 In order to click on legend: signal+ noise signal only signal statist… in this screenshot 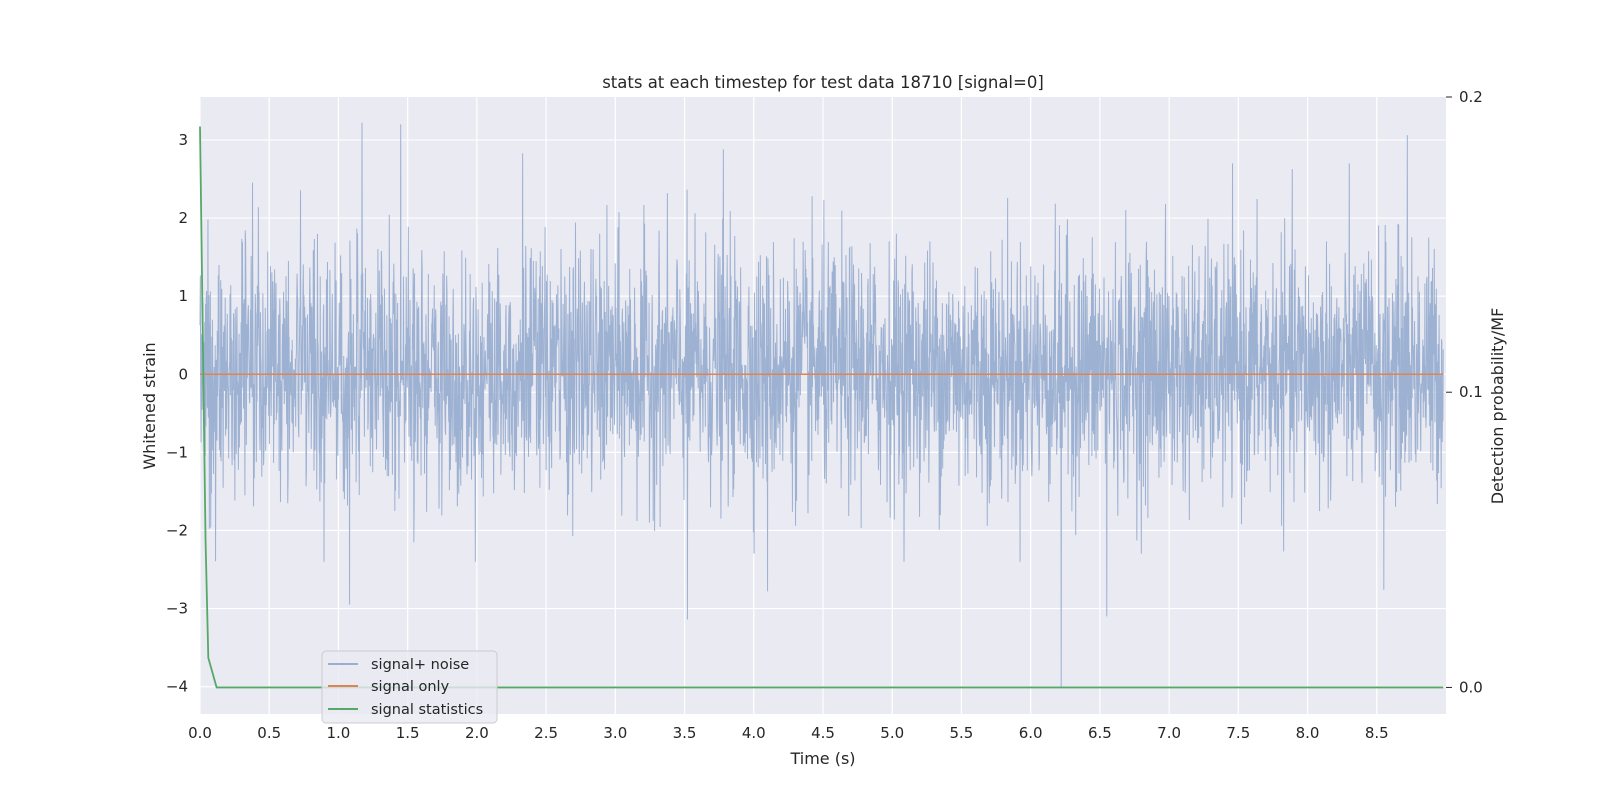, I will do `click(409, 687)`.